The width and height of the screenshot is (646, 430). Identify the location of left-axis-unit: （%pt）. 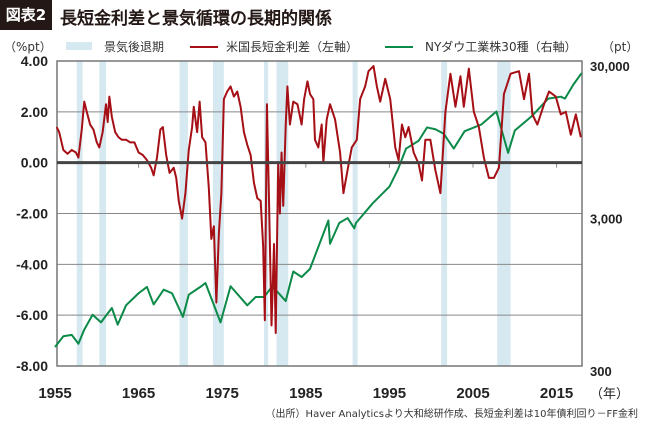
(28, 47).